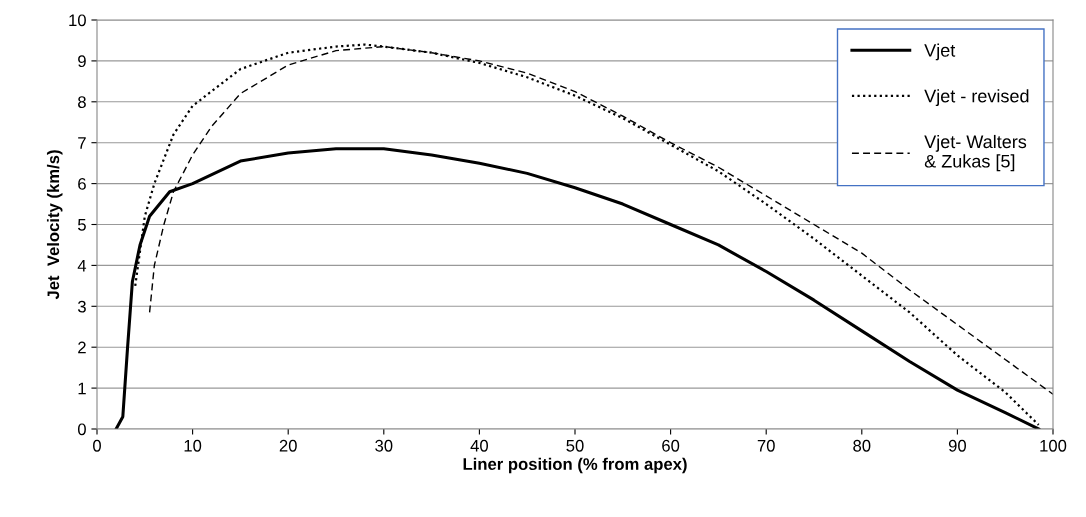  Describe the element at coordinates (976, 98) in the screenshot. I see `legend-label: Vjet - revised` at that location.